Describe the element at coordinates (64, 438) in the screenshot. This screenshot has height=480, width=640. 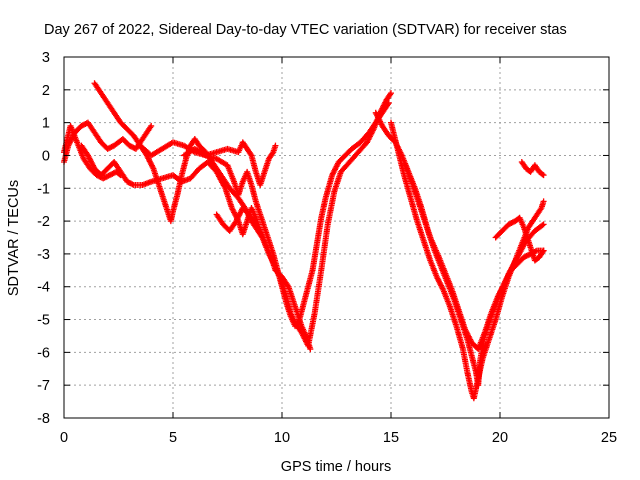
I see `x-tick-label: 0` at that location.